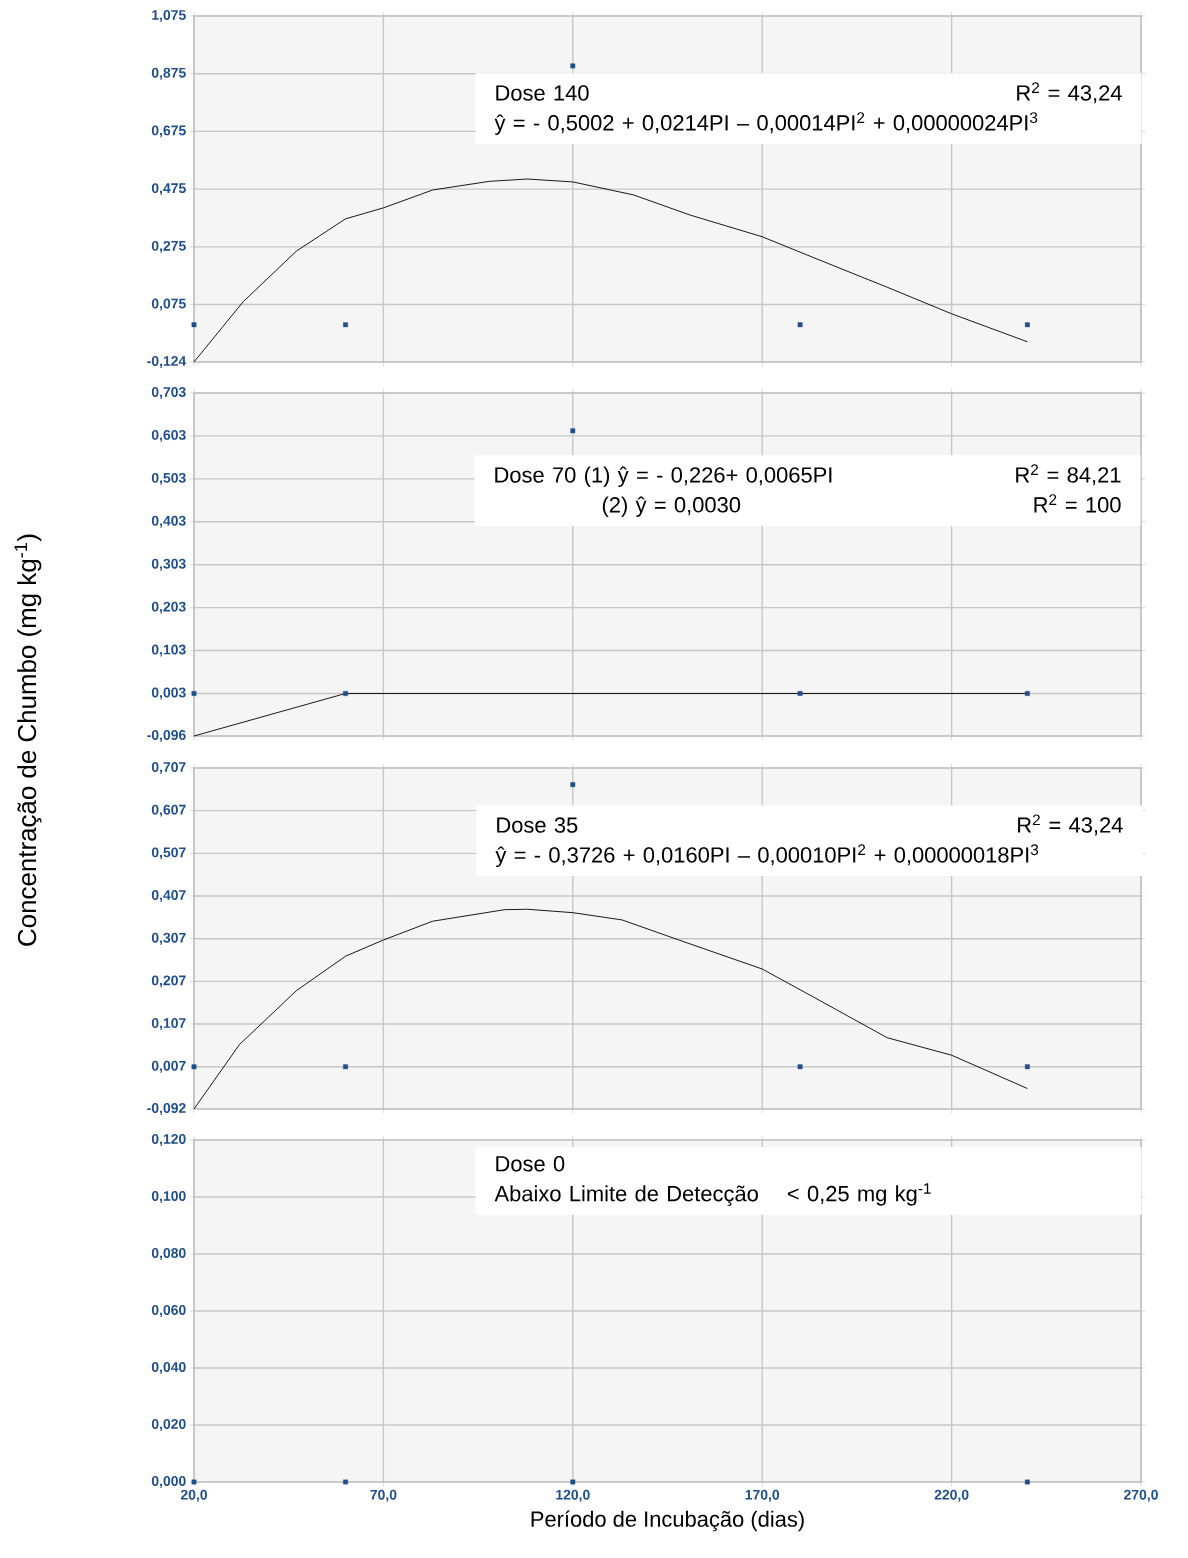  Describe the element at coordinates (573, 1495) in the screenshot. I see `x-tick-label: 120,0` at that location.